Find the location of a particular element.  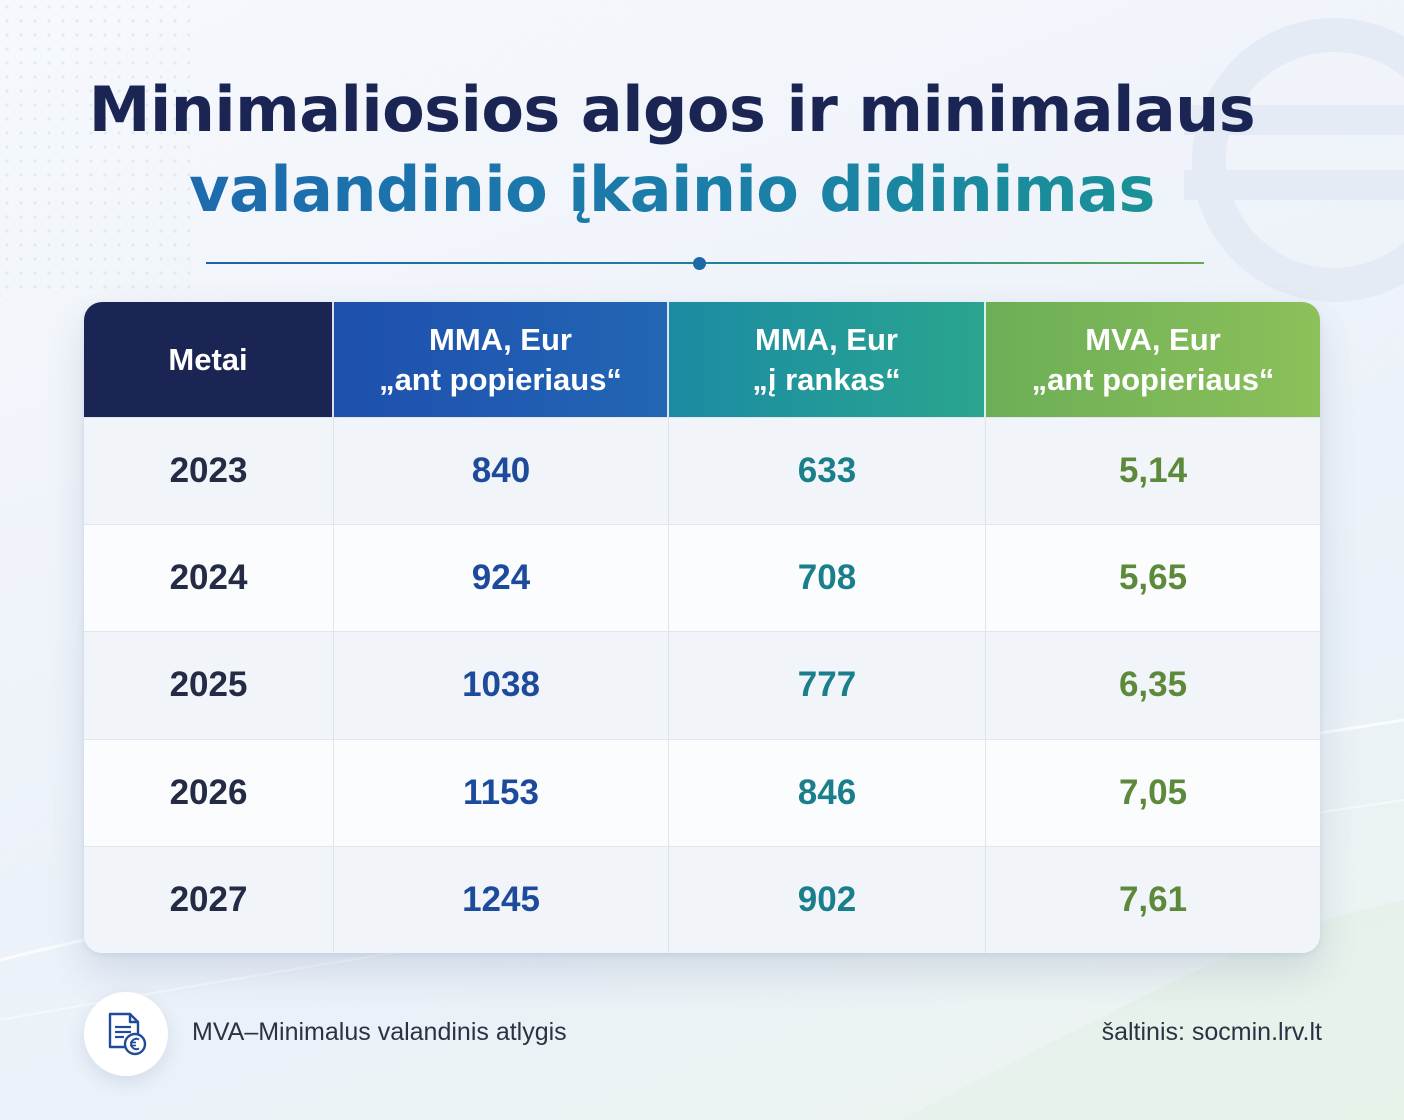

cell-year: 2027 is located at coordinates (209, 899).